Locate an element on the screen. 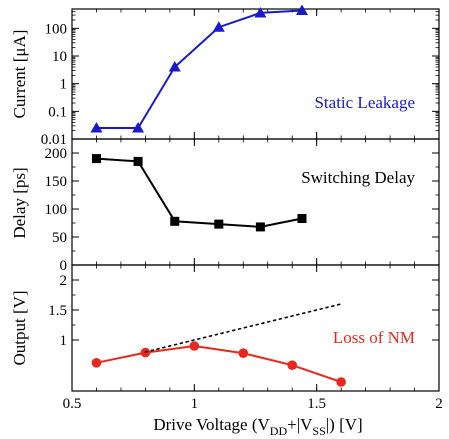 This screenshot has height=439, width=449. ytick-label-delay: 200 is located at coordinates (56, 154).